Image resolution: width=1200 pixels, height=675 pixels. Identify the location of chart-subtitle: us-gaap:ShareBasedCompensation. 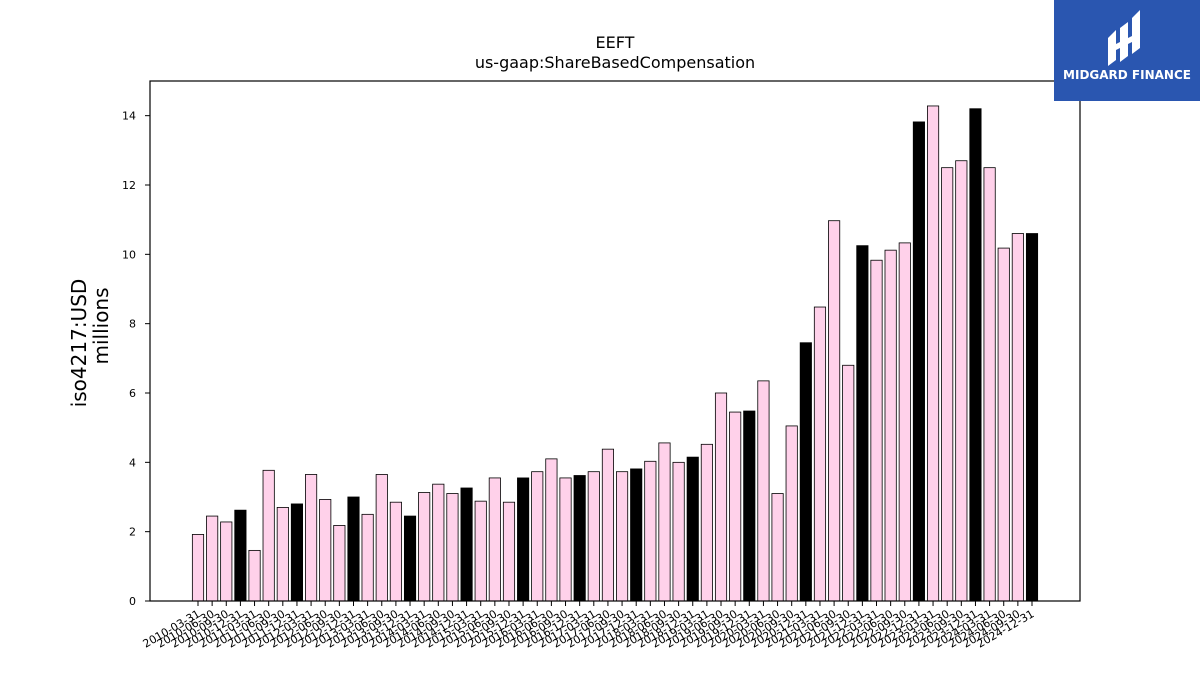
(615, 62).